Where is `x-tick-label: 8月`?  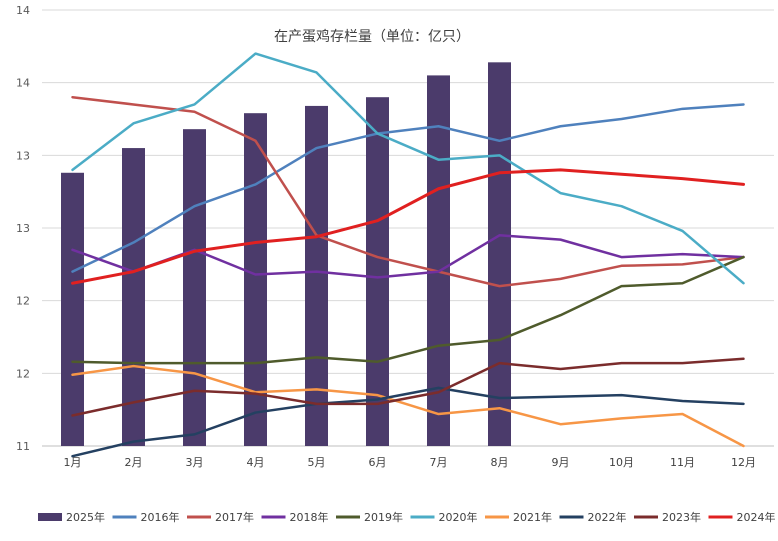 x-tick-label: 8月 is located at coordinates (500, 462).